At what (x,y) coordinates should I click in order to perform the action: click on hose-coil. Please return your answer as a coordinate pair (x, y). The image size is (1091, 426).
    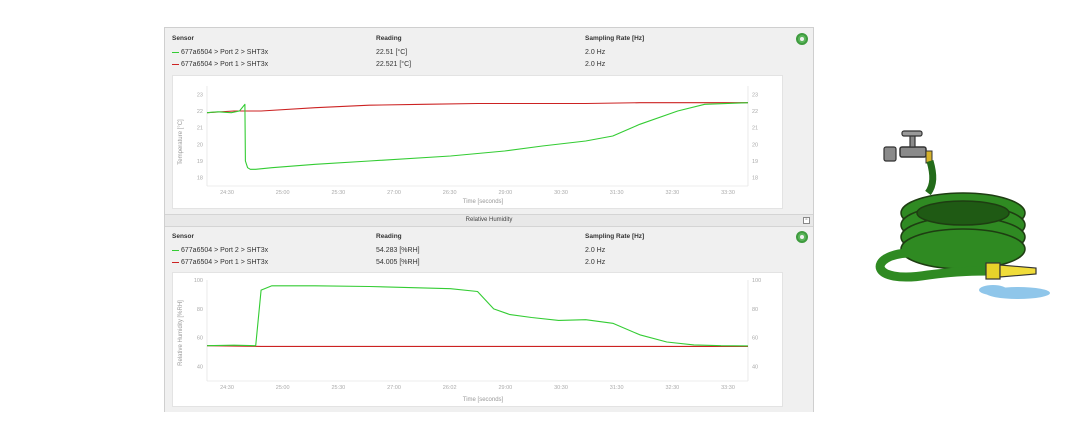
    Looking at the image, I should click on (950, 221).